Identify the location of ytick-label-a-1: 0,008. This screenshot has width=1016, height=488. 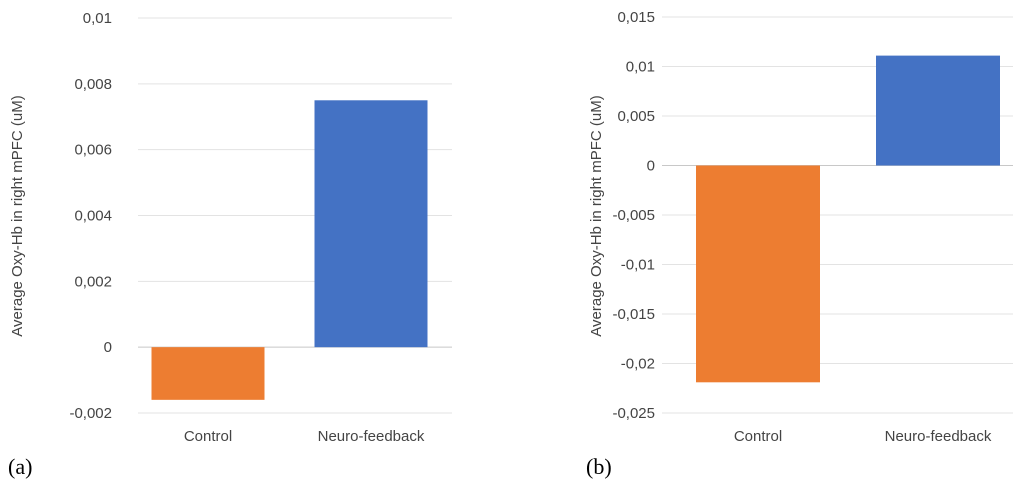
(93, 84).